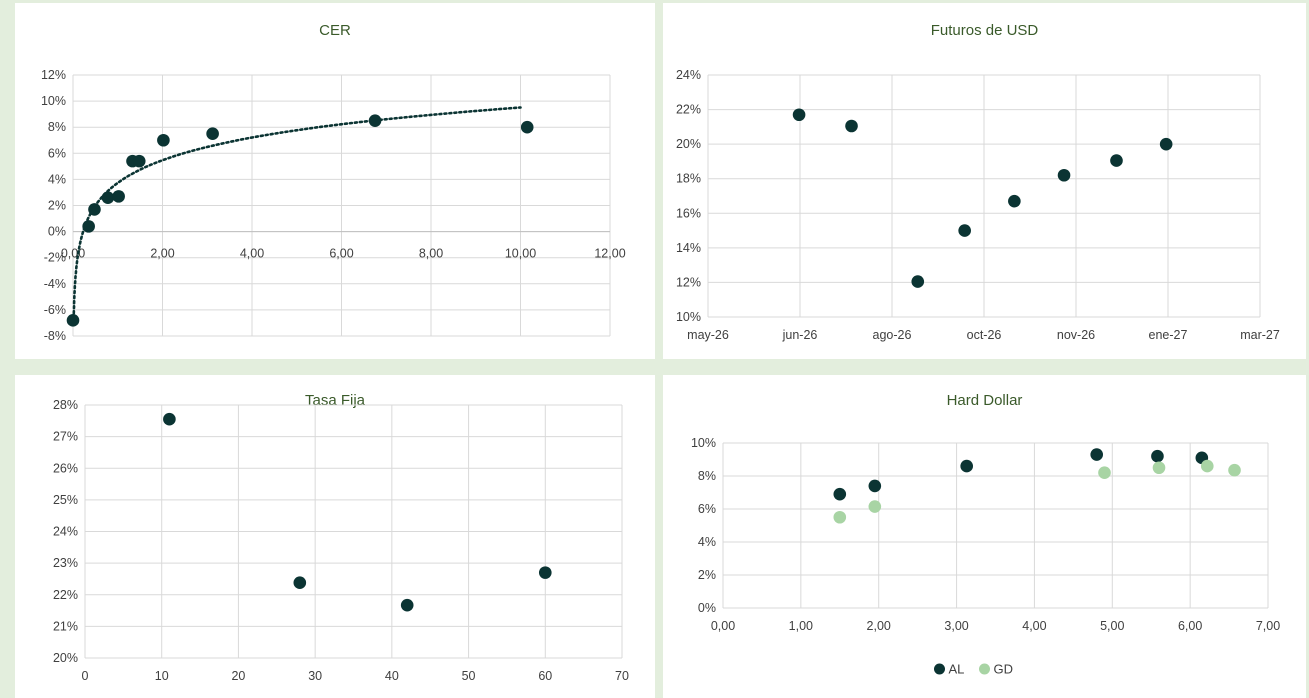 This screenshot has width=1309, height=698. Describe the element at coordinates (431, 254) in the screenshot. I see `x-tick-label: 8,00` at that location.